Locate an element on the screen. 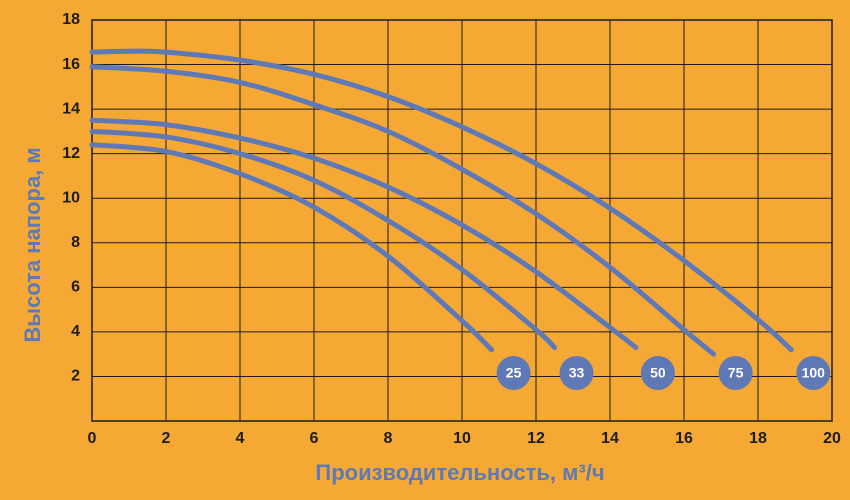 This screenshot has width=850, height=500. legend-label: 50 is located at coordinates (658, 373).